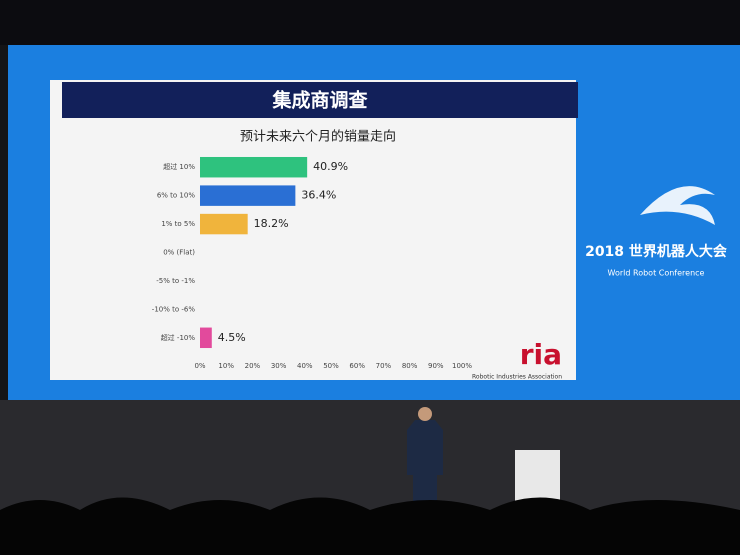 Image resolution: width=740 pixels, height=555 pixels. I want to click on x-tick-label: 40%, so click(305, 366).